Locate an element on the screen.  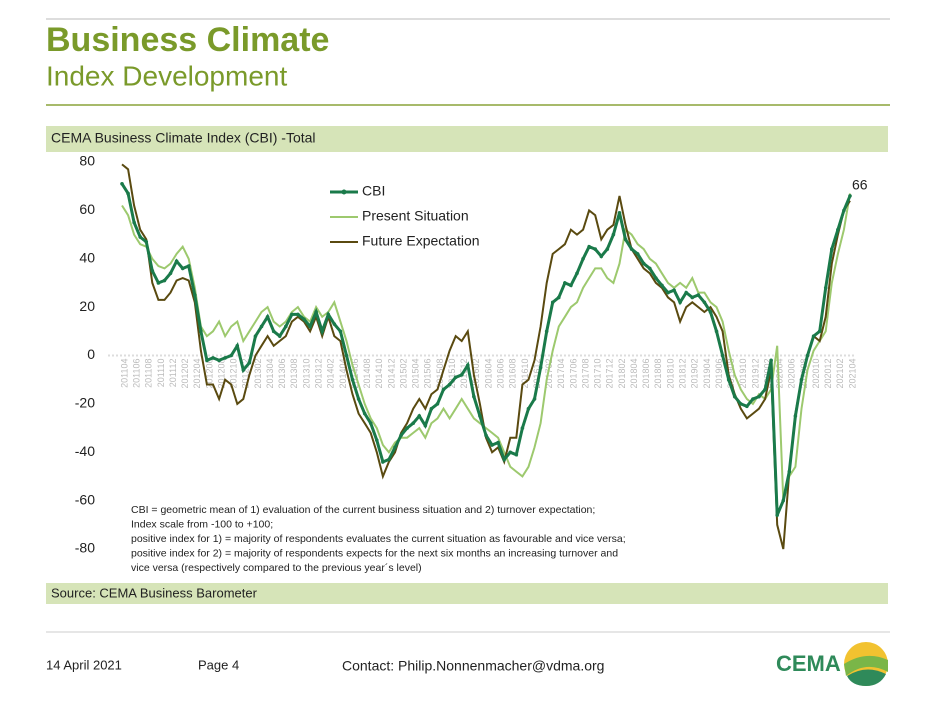
note-box is located at coordinates (409, 538).